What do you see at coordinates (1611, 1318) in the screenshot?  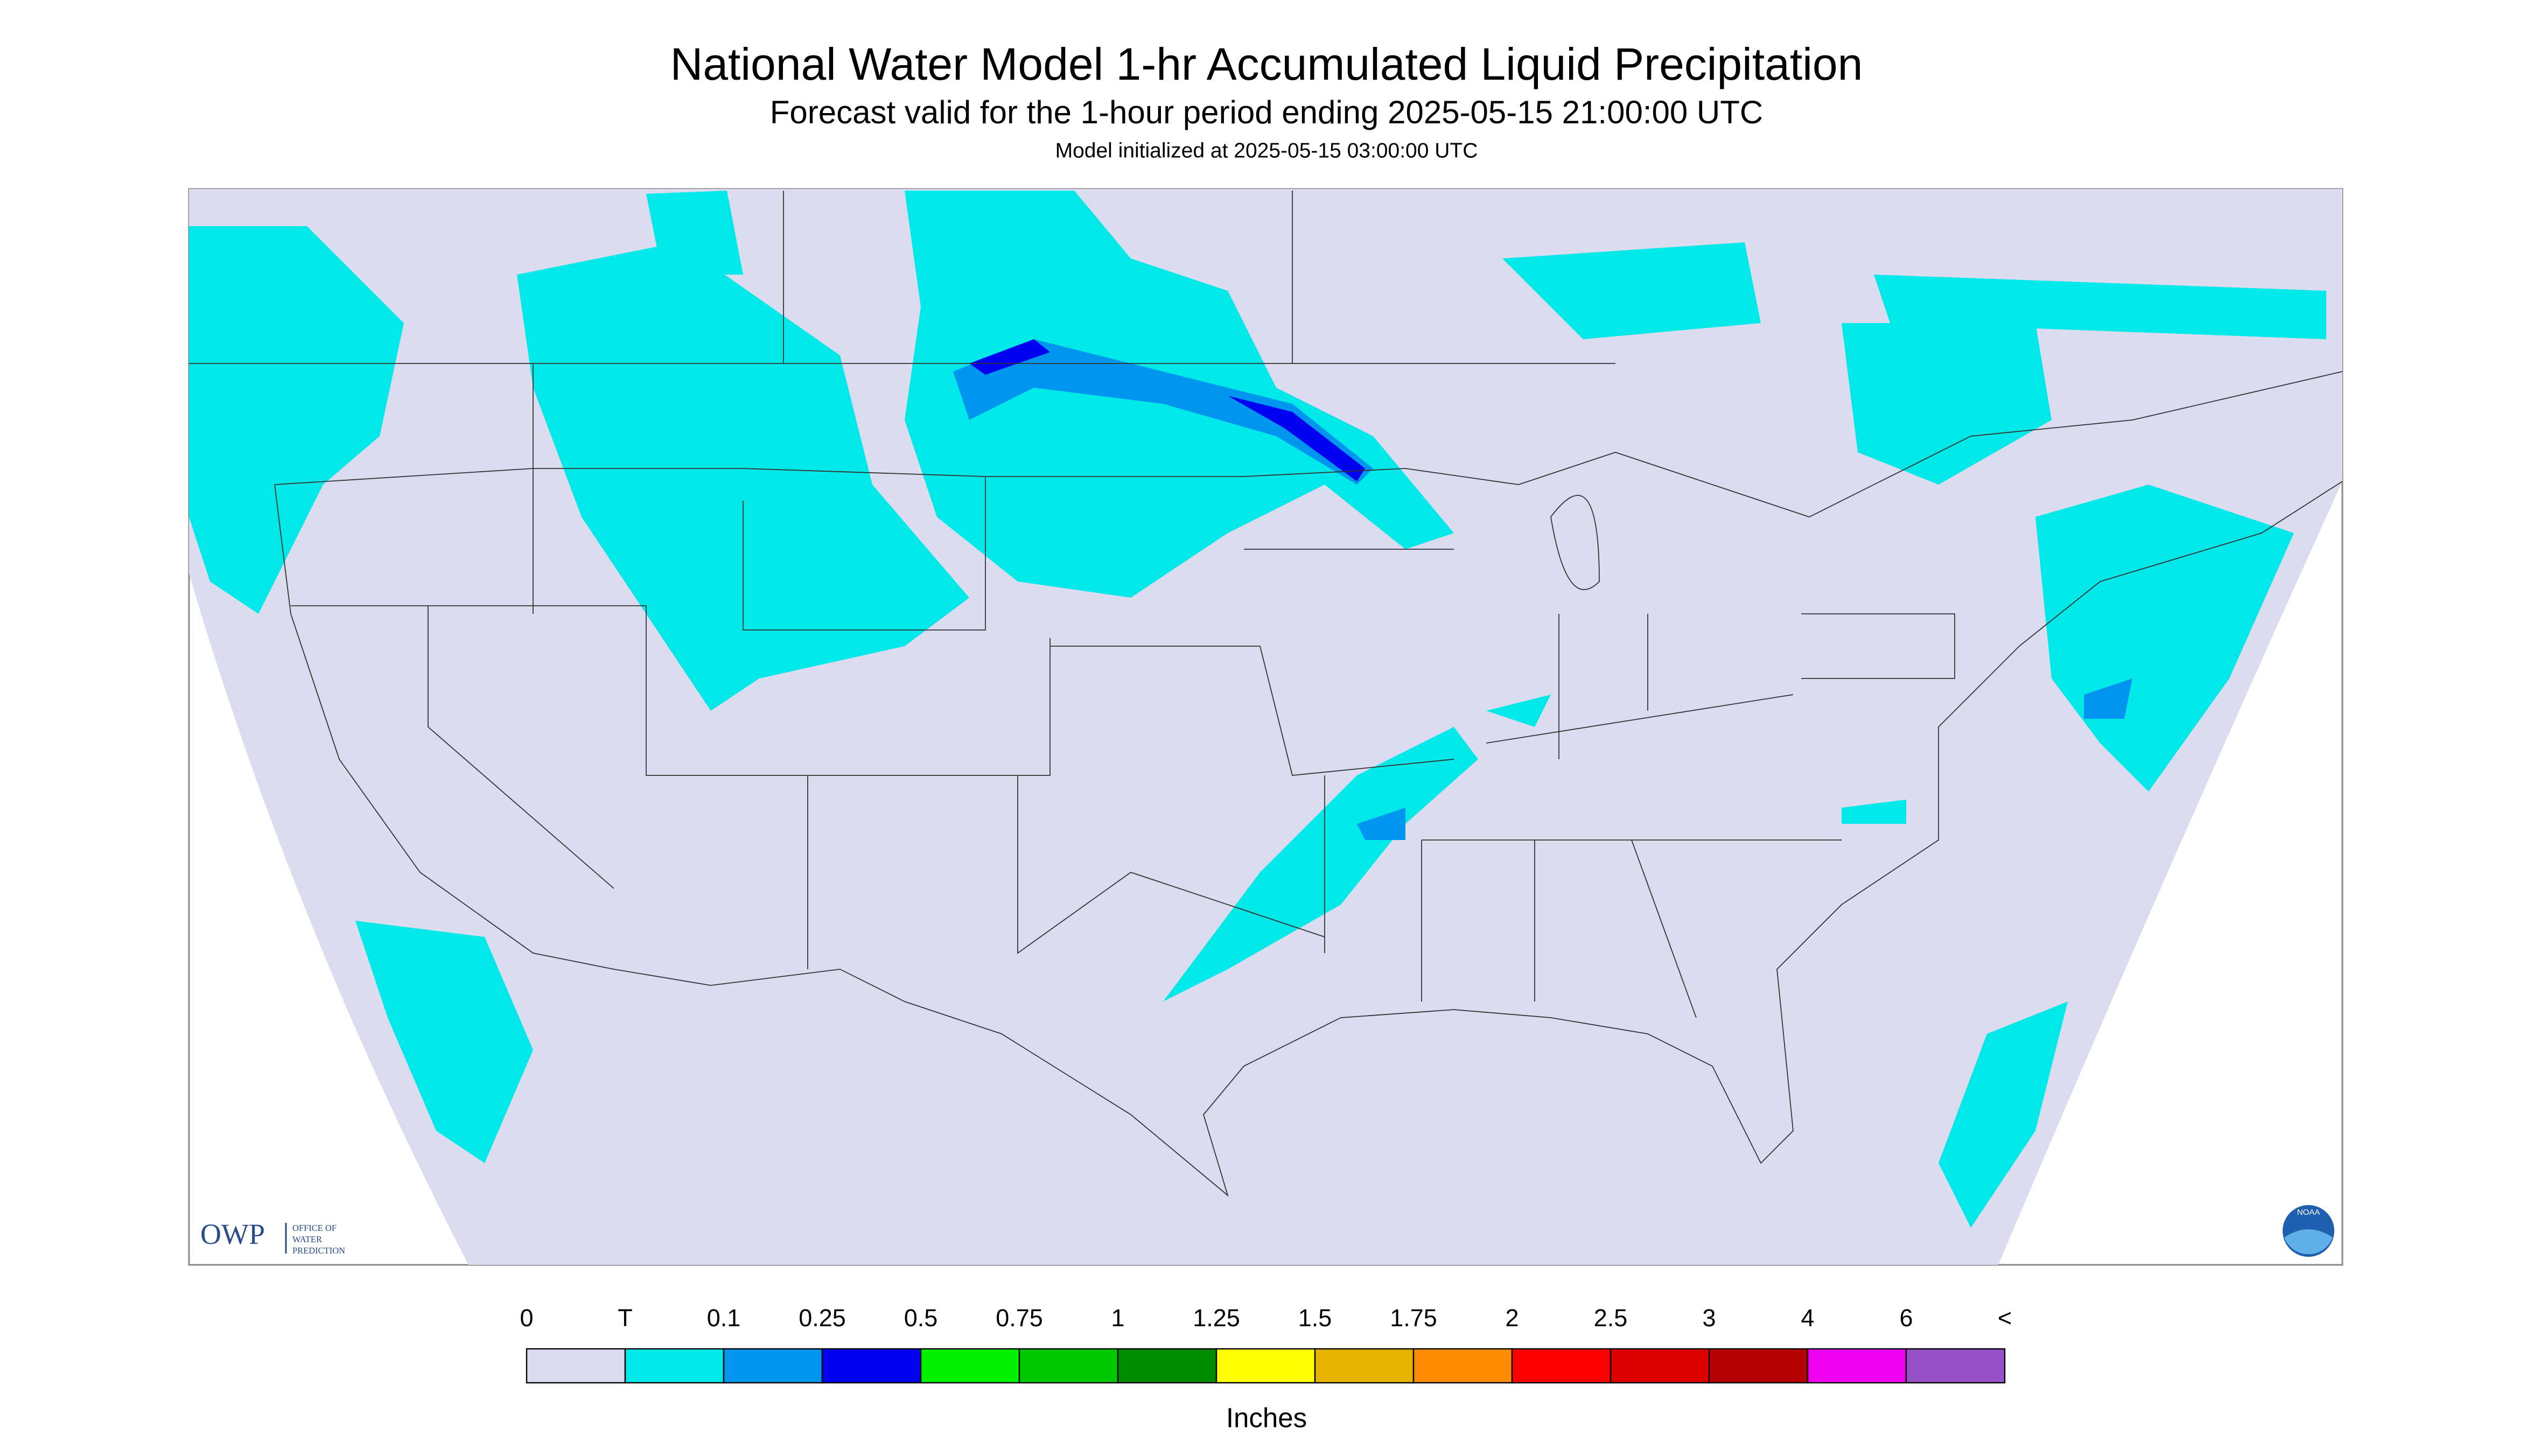 I see `legend-label: 2.5` at bounding box center [1611, 1318].